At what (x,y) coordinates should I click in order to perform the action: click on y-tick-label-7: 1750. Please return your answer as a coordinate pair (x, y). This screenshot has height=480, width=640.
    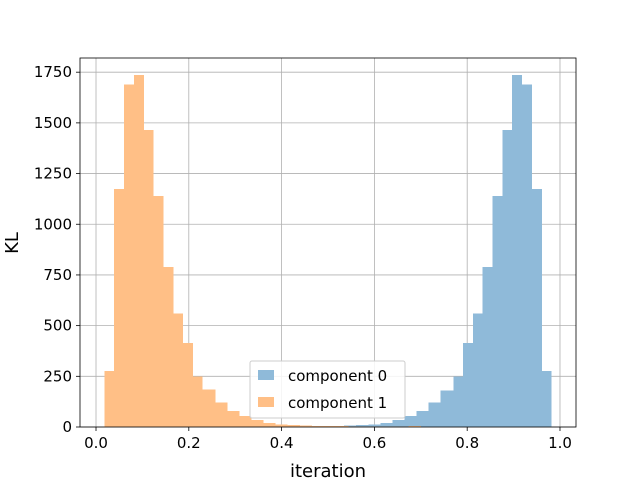
    Looking at the image, I should click on (53, 72).